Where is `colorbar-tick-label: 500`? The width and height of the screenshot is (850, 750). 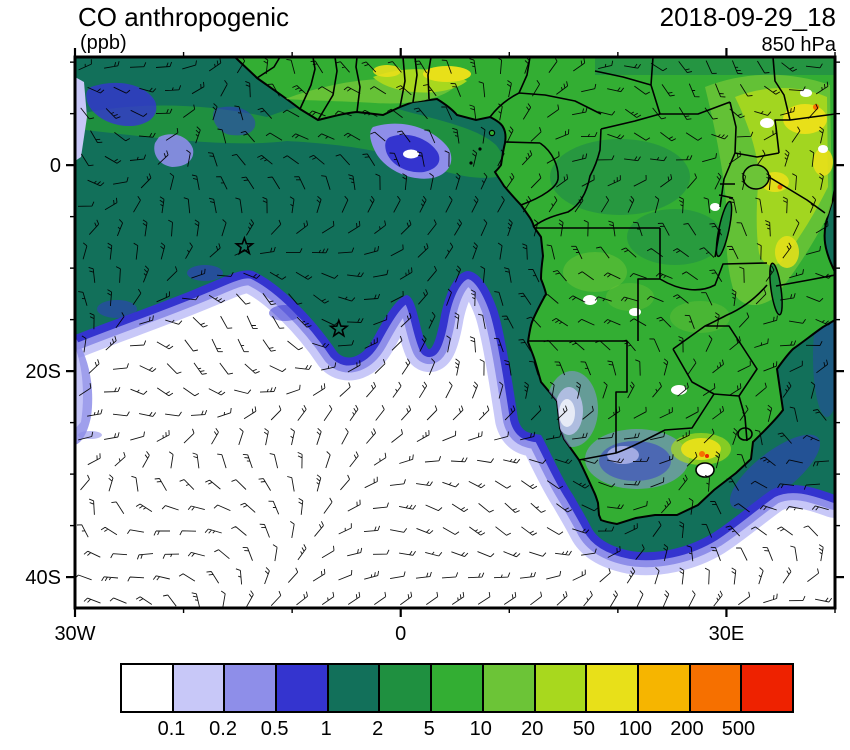
colorbar-tick-label: 500 is located at coordinates (738, 729).